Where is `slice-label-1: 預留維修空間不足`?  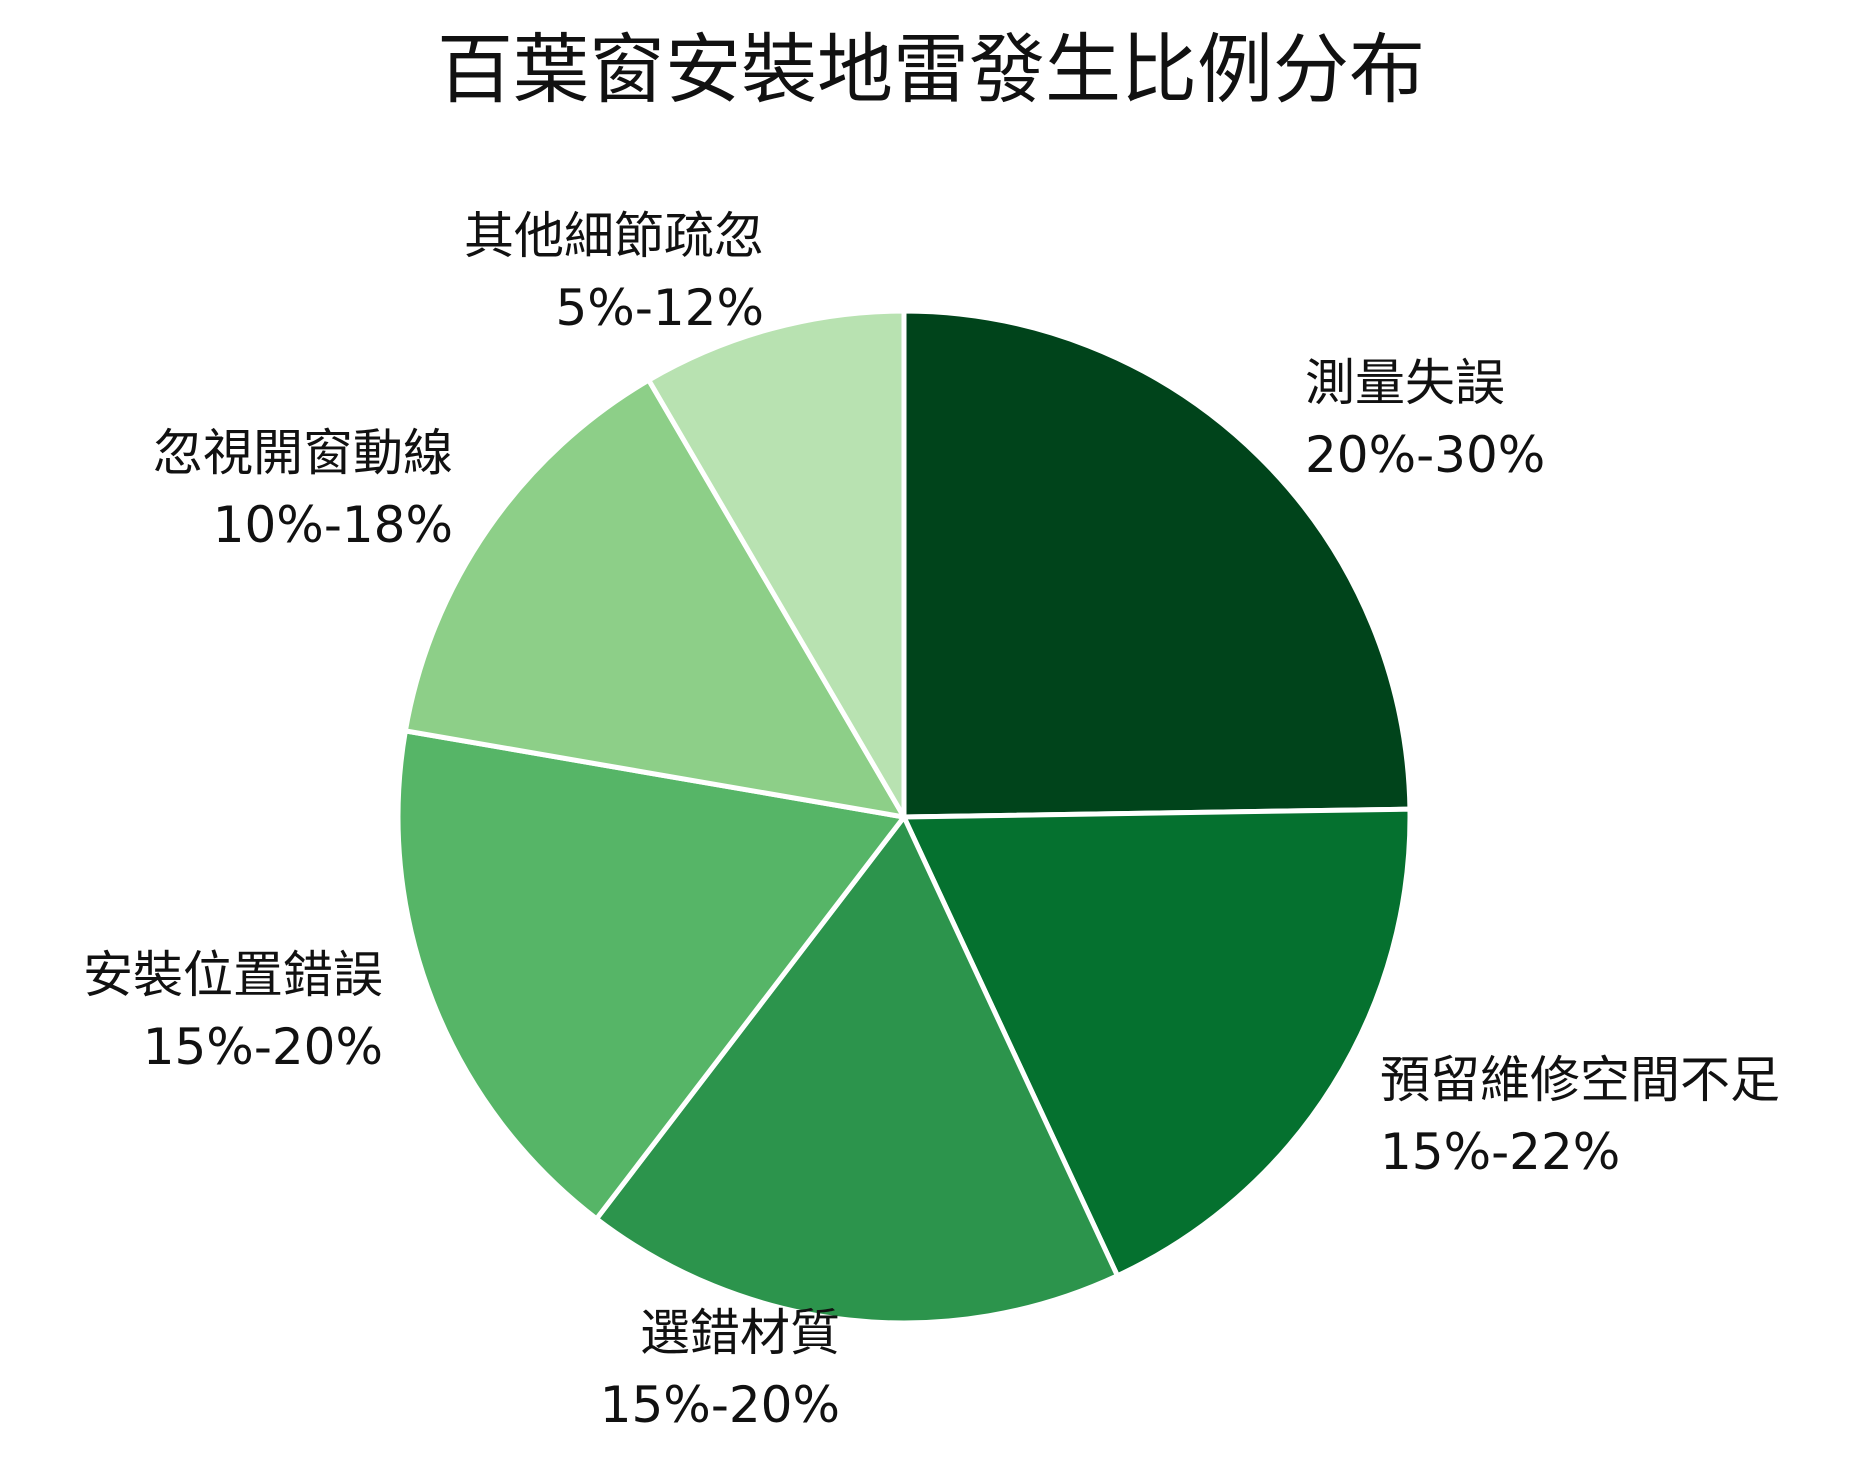
slice-label-1: 預留維修空間不足 is located at coordinates (1580, 1080).